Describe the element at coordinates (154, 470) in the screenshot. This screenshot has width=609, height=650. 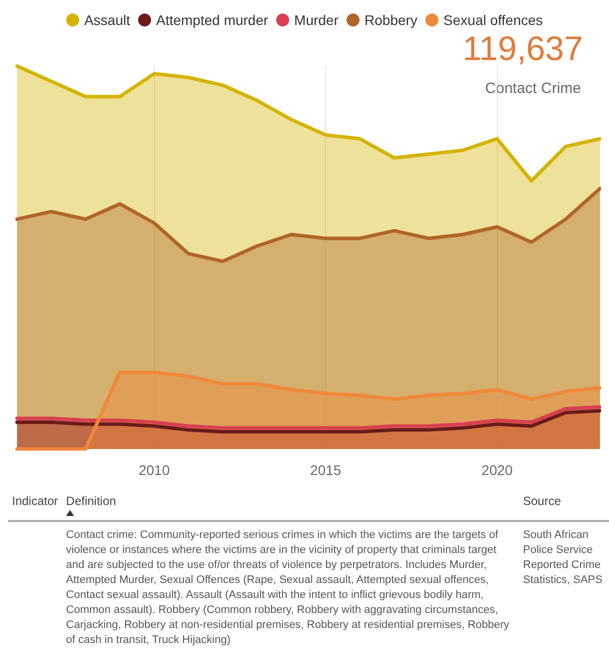
I see `x-tick-label: 2010` at that location.